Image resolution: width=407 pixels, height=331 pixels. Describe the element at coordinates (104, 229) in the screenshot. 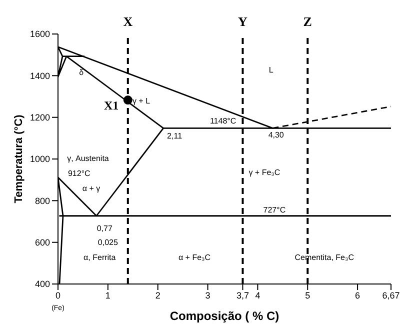

I see `annotation: 0,77` at that location.